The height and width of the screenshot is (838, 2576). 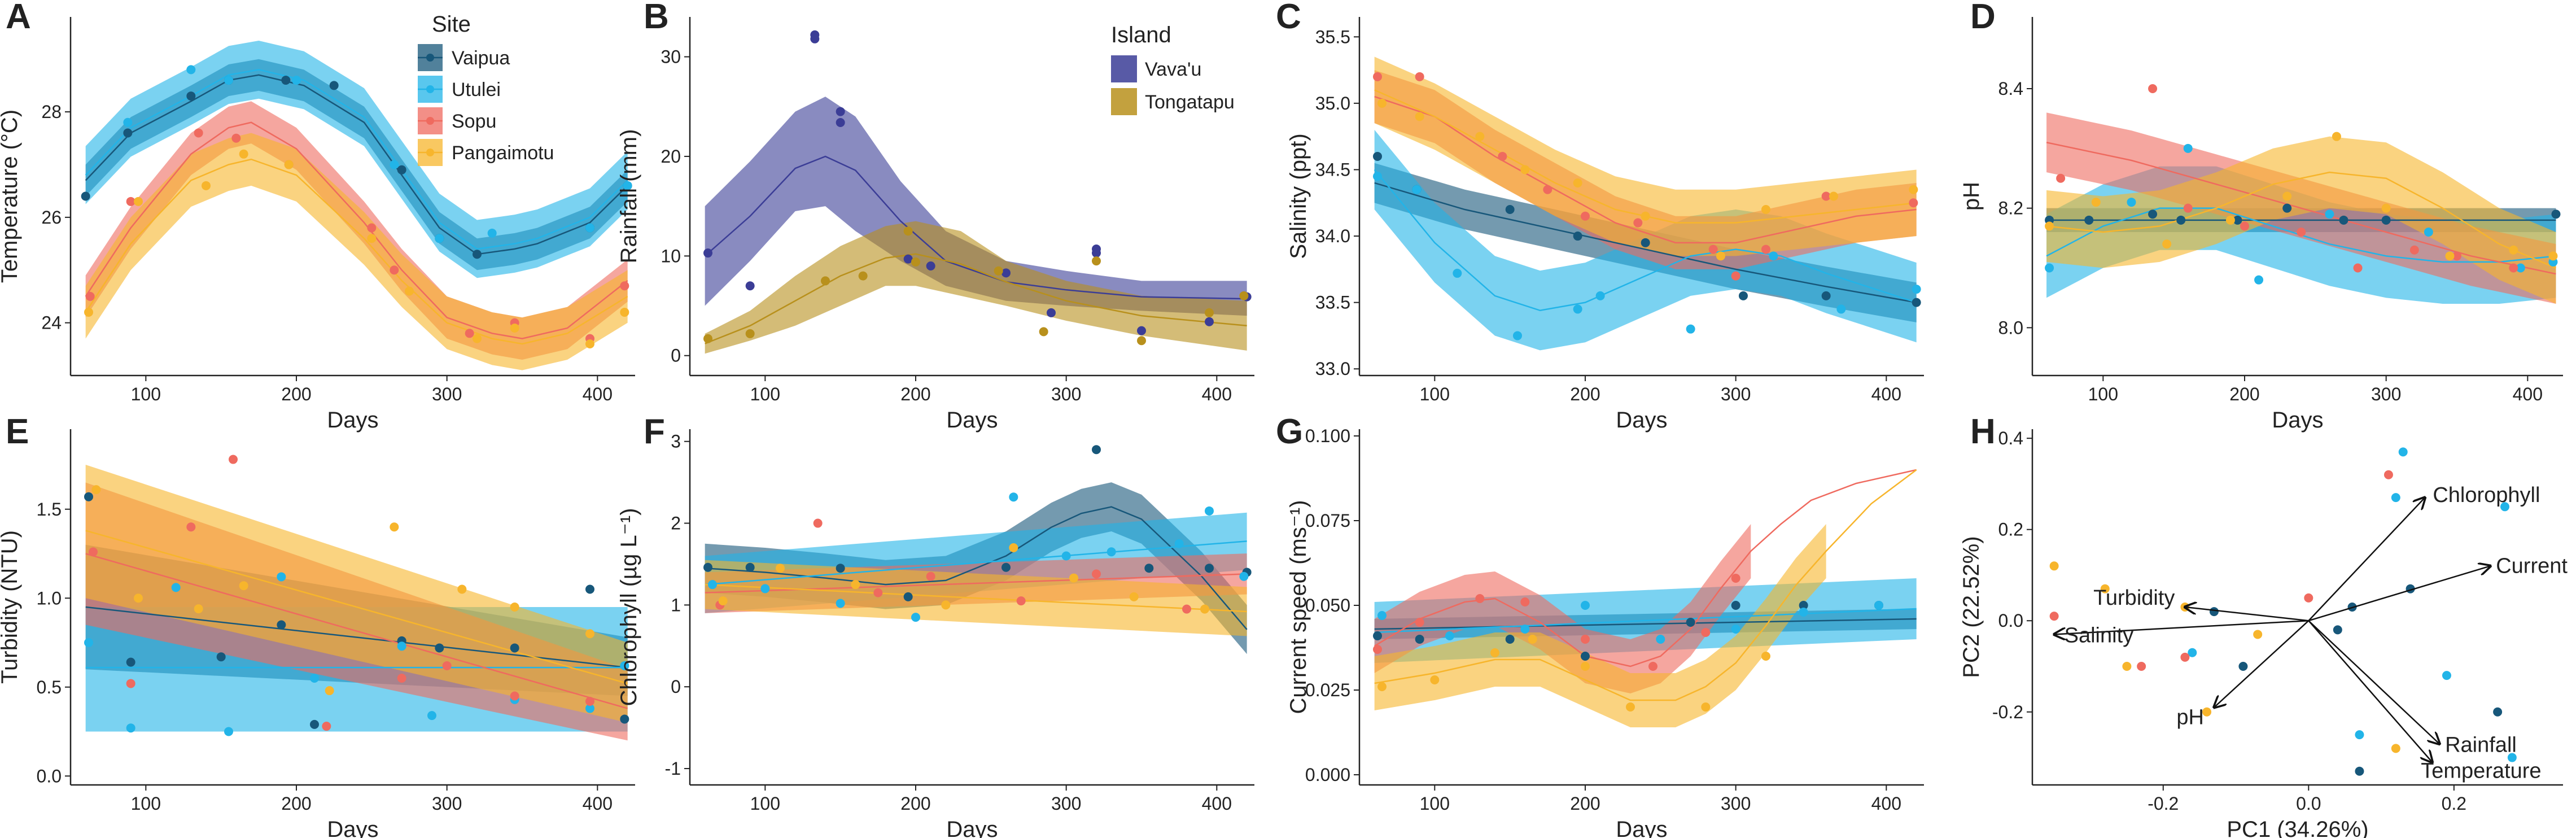 I want to click on loading-label-temperature: Temperature, so click(x=2481, y=771).